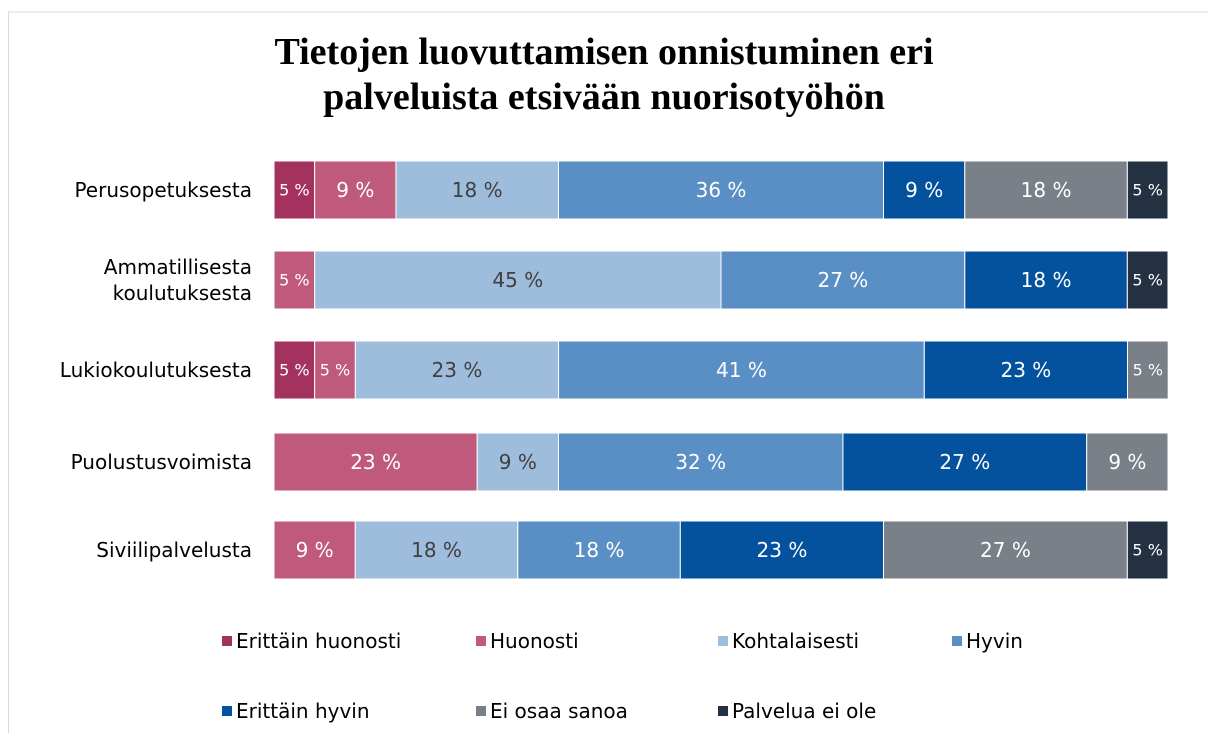 This screenshot has height=733, width=1208. What do you see at coordinates (155, 370) in the screenshot?
I see `category-label: Lukiokoulutuksesta` at bounding box center [155, 370].